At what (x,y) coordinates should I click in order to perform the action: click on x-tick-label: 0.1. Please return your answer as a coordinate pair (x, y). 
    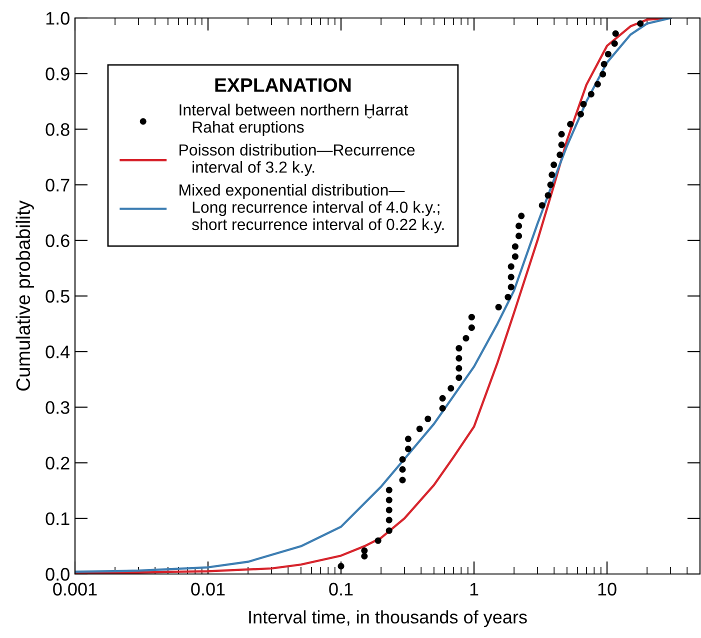
    Looking at the image, I should click on (341, 589).